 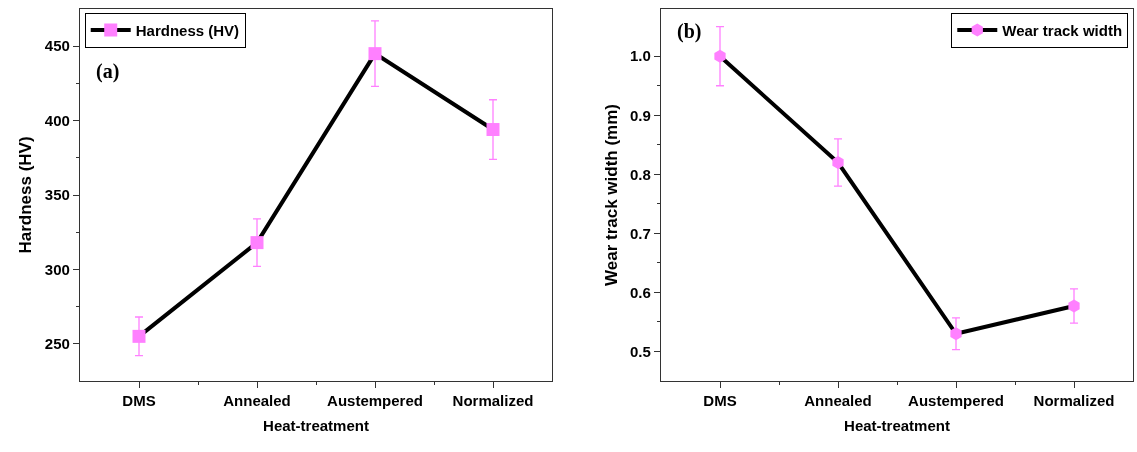 I want to click on y-tick-label: 250, so click(x=57, y=344).